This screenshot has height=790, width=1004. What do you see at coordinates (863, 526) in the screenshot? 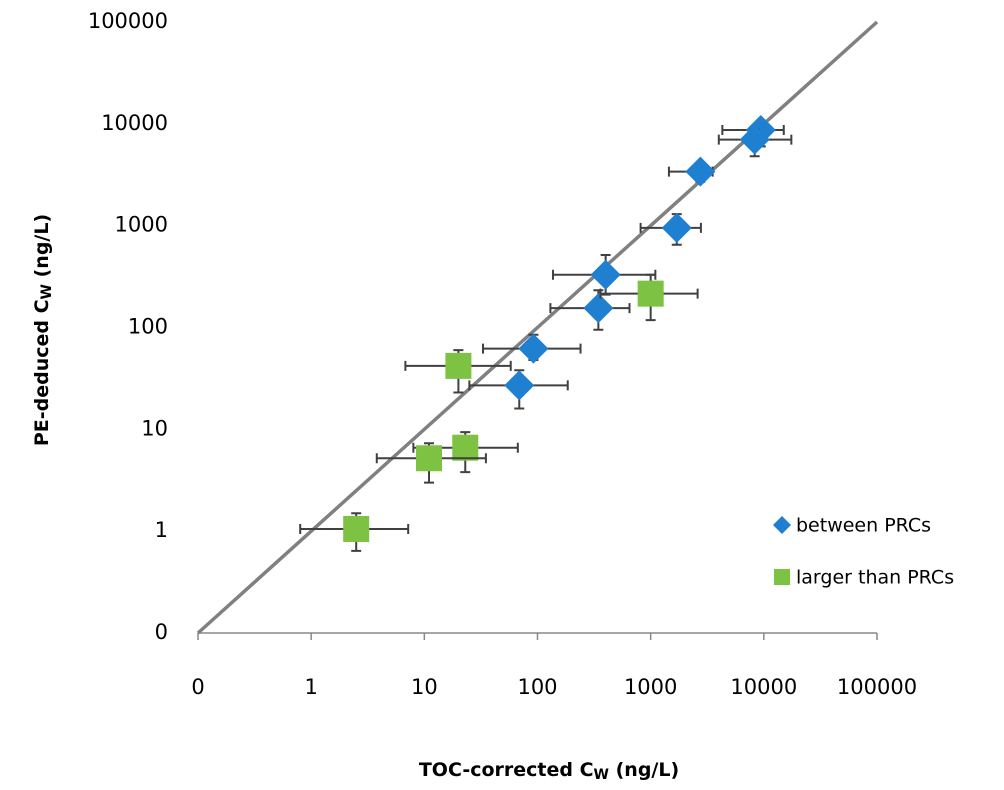
I see `legend-label: between PRCs` at bounding box center [863, 526].